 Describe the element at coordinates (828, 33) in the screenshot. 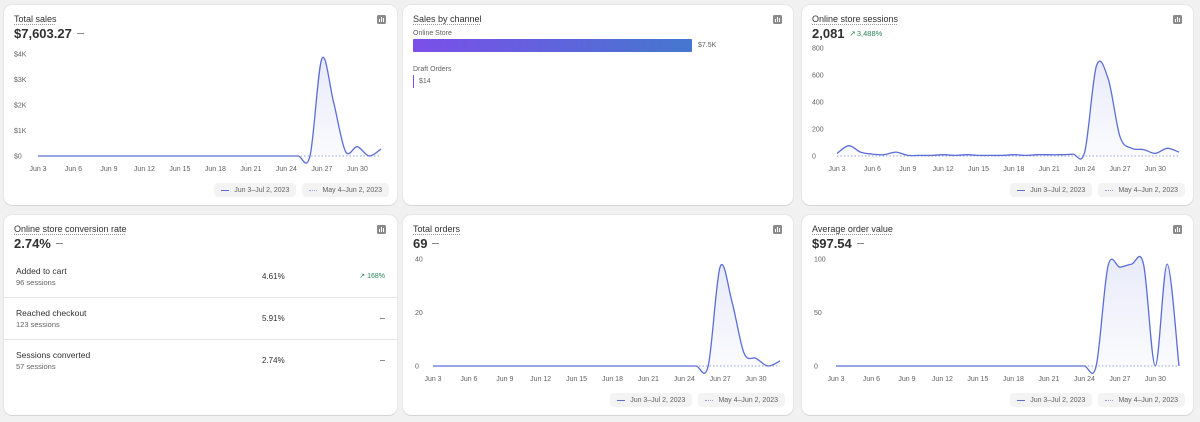

I see `sessions-value: 2,081` at that location.